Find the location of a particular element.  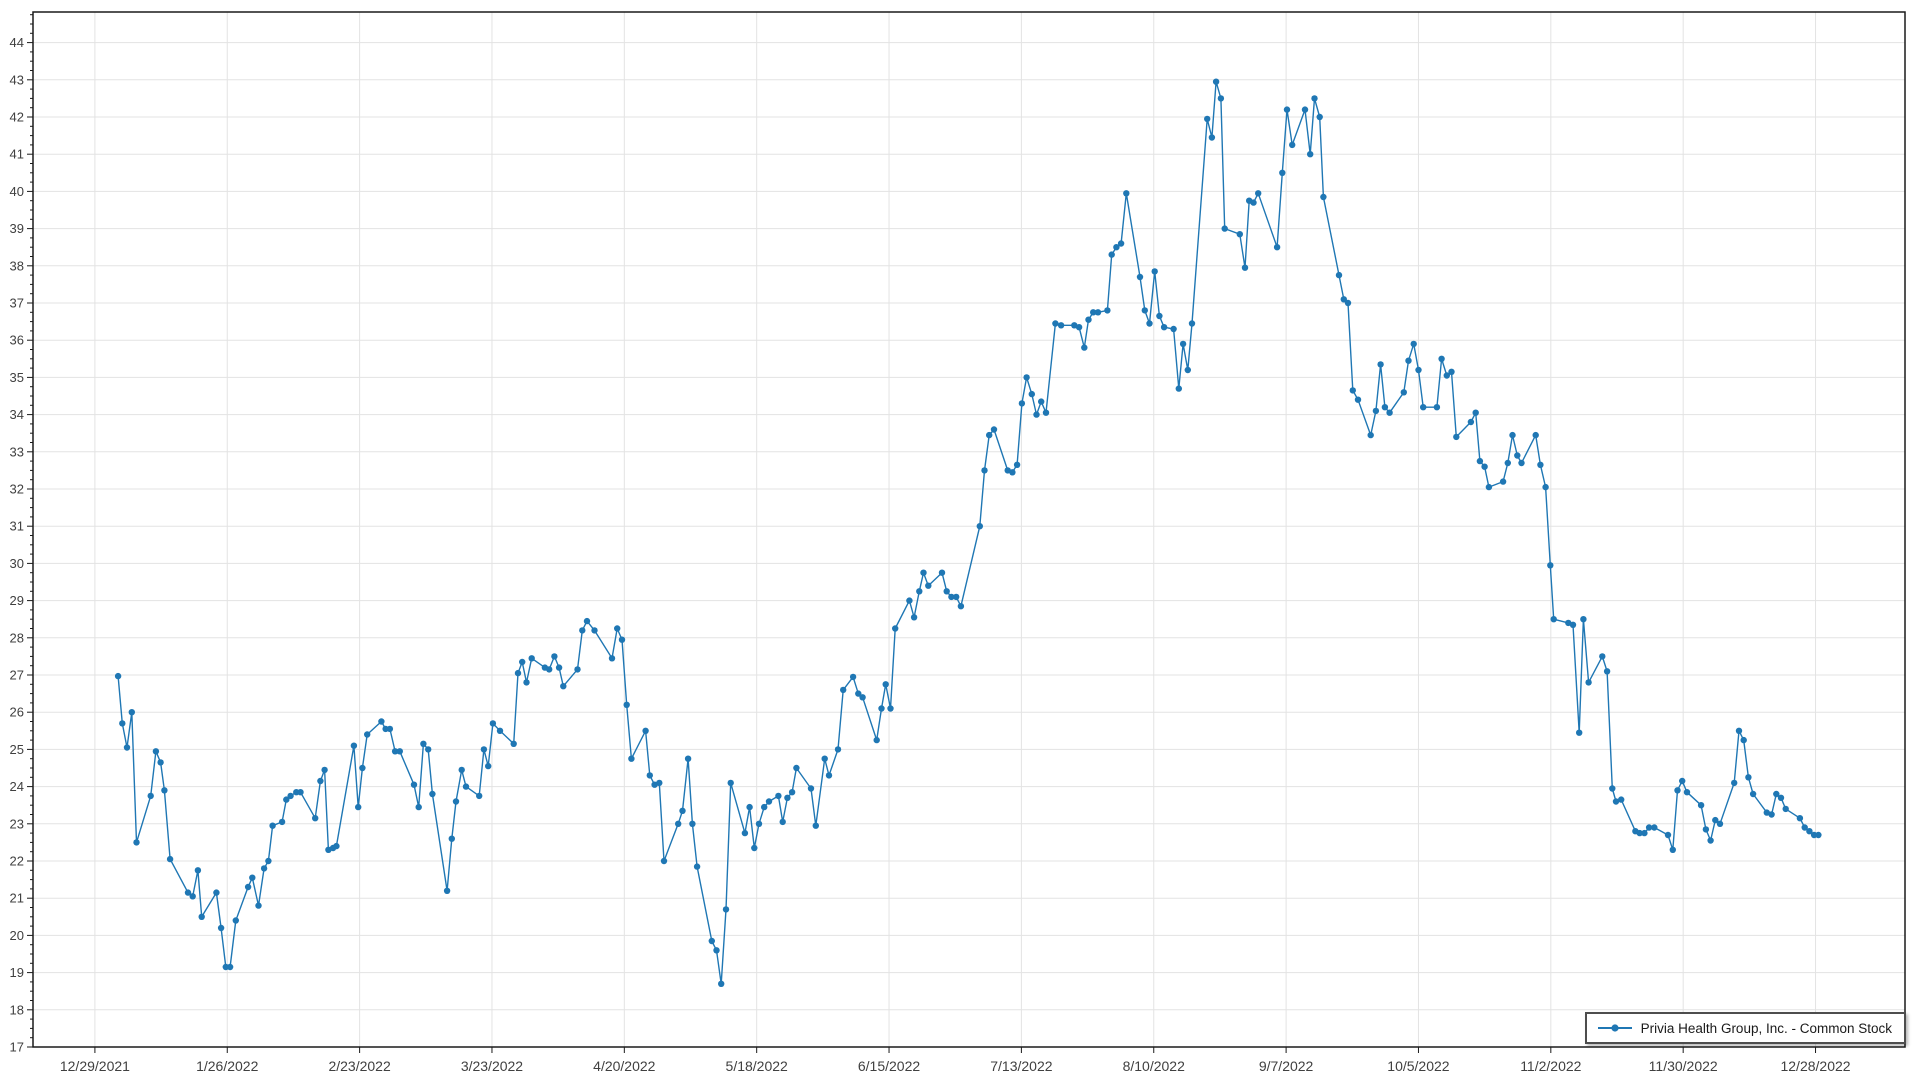

x-tick-label: 11/2/2022 is located at coordinates (1550, 1066).